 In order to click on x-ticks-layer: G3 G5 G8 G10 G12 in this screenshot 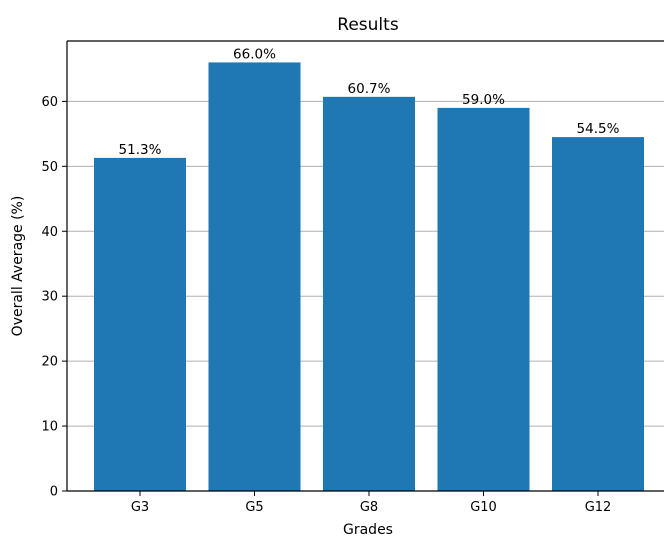, I will do `click(371, 503)`.